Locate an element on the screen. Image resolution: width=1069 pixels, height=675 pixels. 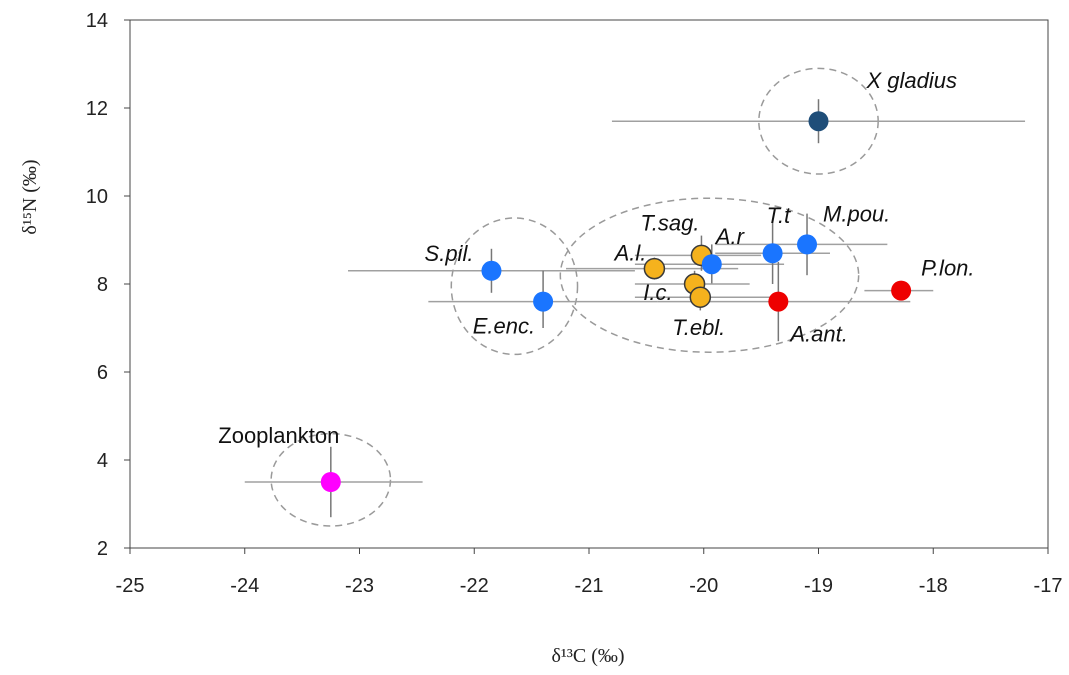
point-label: M.pou. is located at coordinates (856, 213).